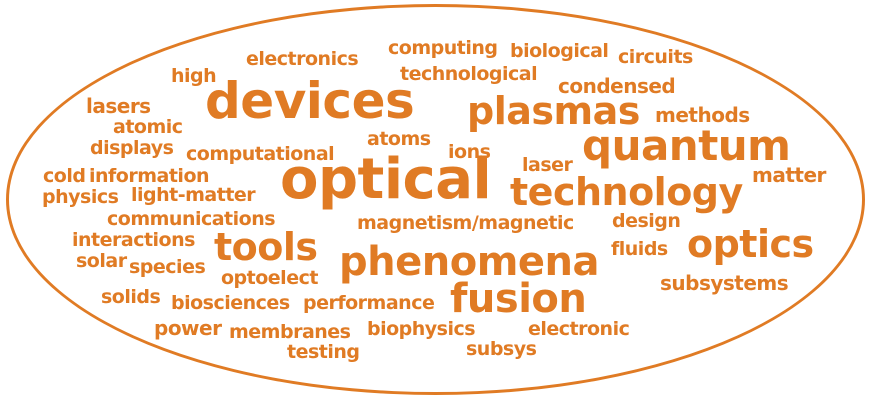 This screenshot has height=403, width=874. Describe the element at coordinates (148, 127) in the screenshot. I see `word-atomic: atomic` at that location.